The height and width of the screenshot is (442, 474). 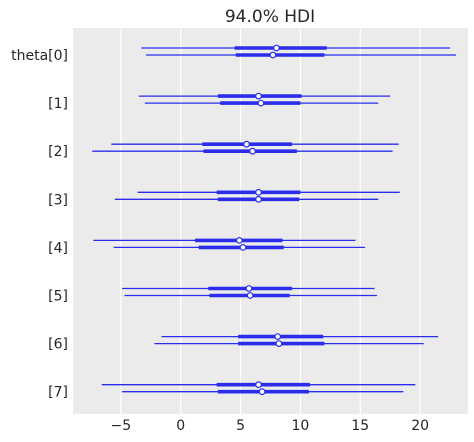 What do you see at coordinates (39, 224) in the screenshot?
I see `row-labels: theta[0] [1] [2] [3] [4] [5] [6] [7]` at bounding box center [39, 224].